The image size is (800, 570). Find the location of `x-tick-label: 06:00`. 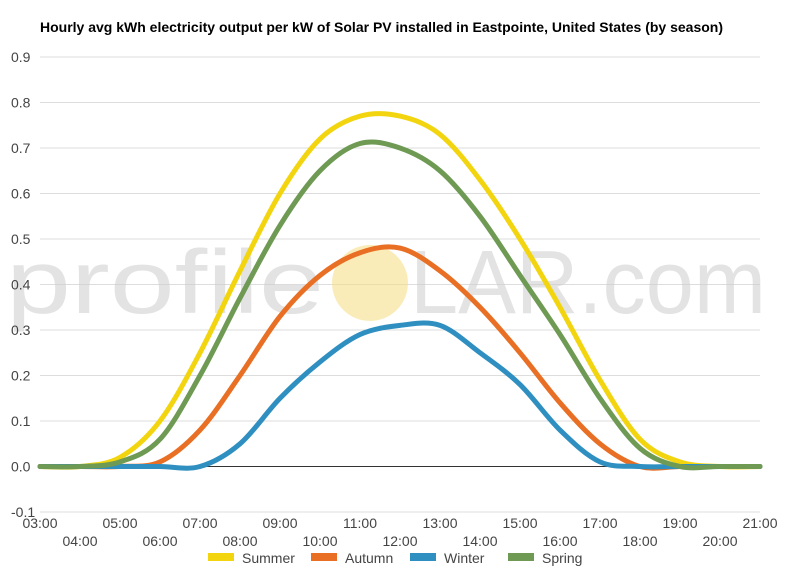

x-tick-label: 06:00 is located at coordinates (159, 541).